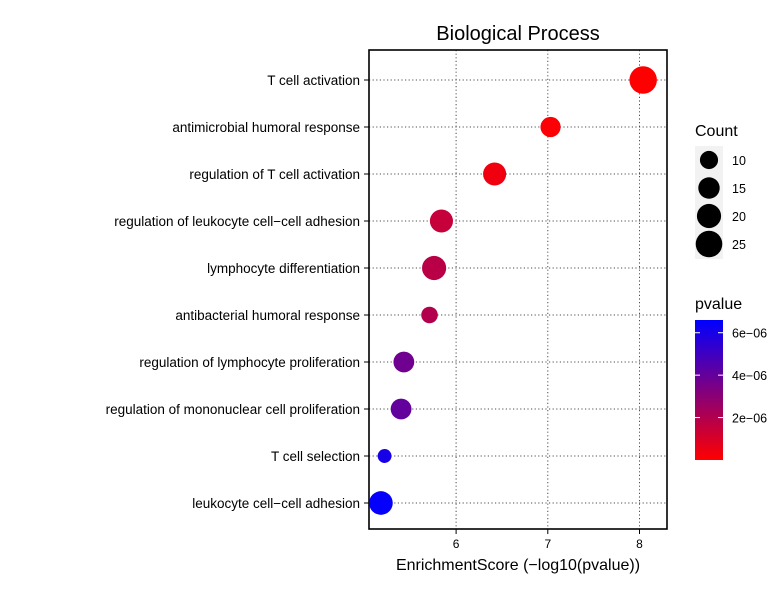  What do you see at coordinates (315, 456) in the screenshot?
I see `y-tick-label: T cell selection` at bounding box center [315, 456].